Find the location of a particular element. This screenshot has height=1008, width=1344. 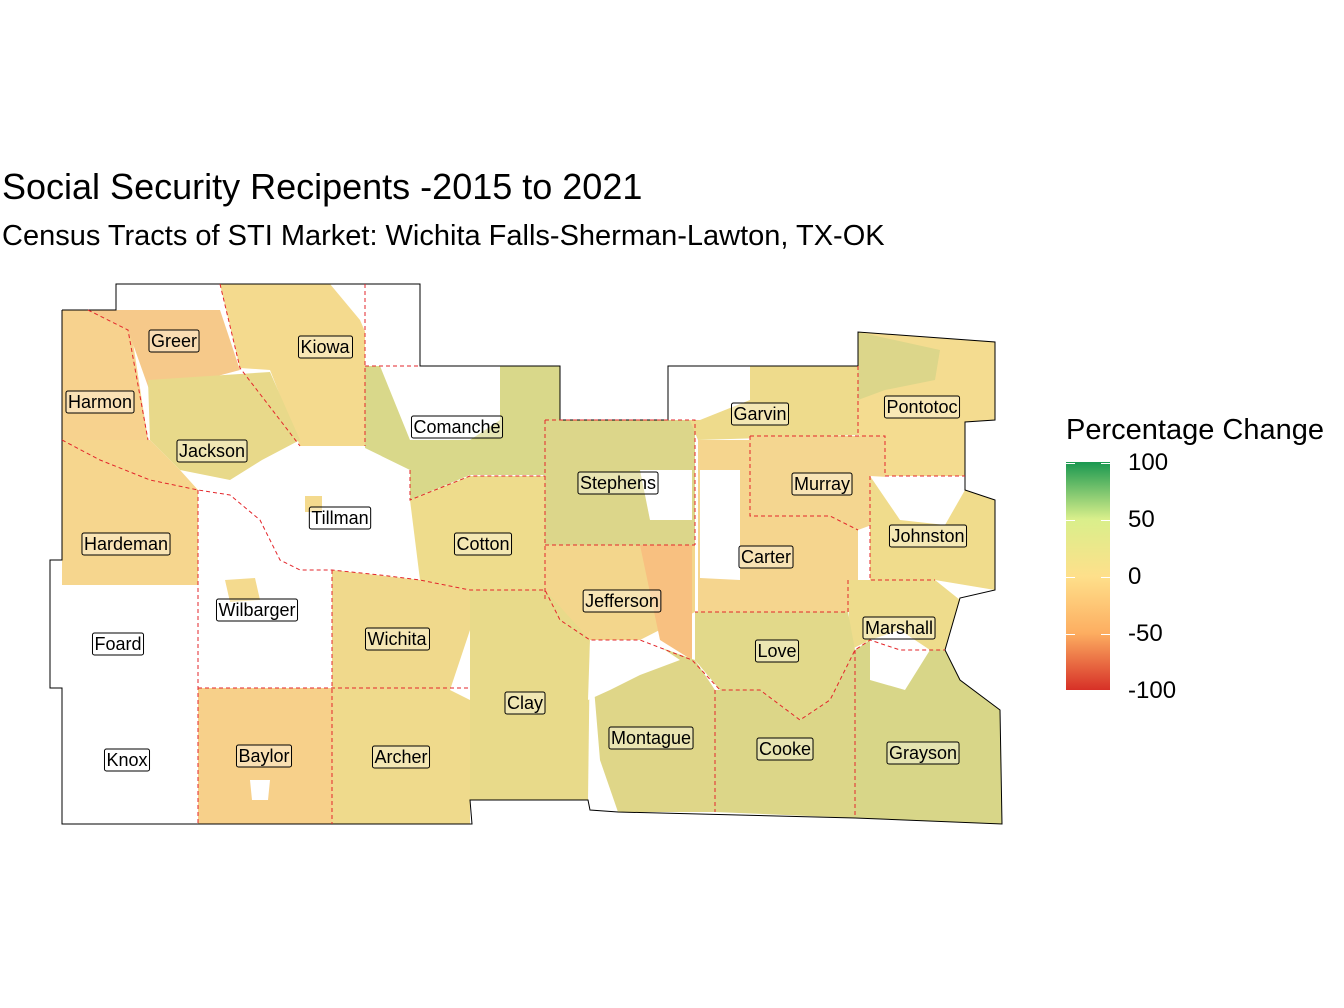

county-label-jefferson: Jefferson is located at coordinates (622, 601).